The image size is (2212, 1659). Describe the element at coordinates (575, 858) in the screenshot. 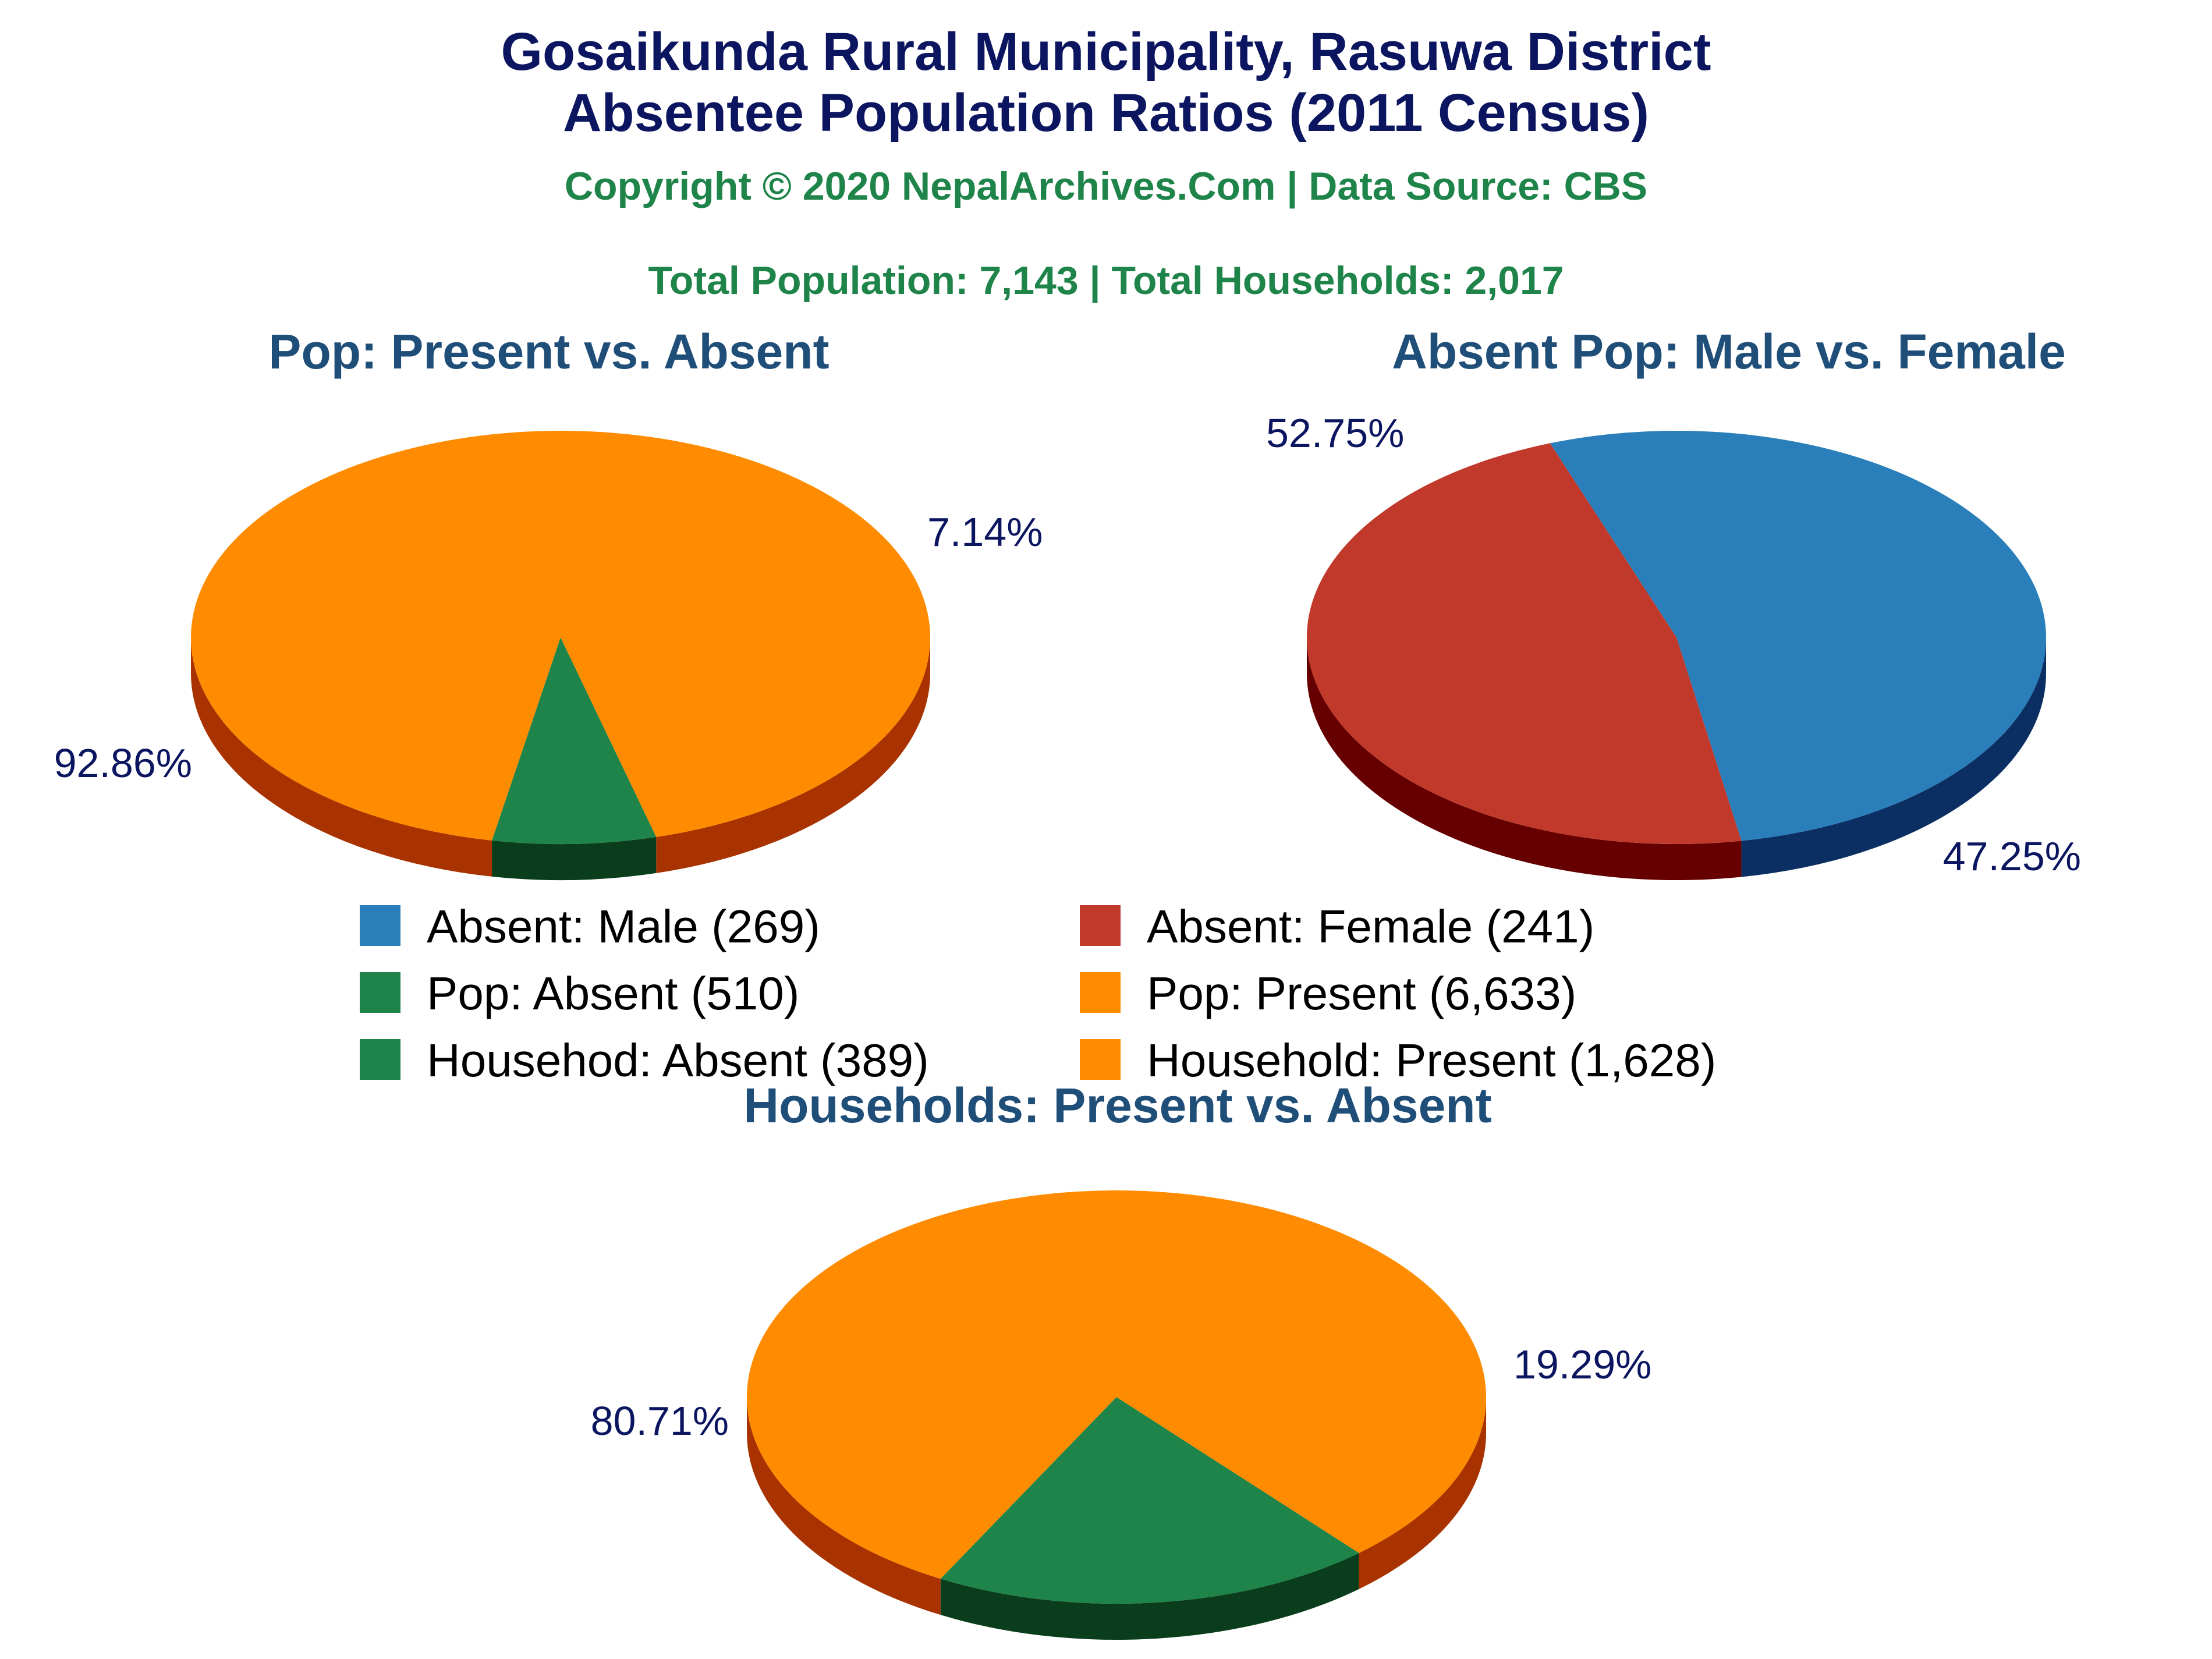

I see `pie-side-pop-absent` at that location.